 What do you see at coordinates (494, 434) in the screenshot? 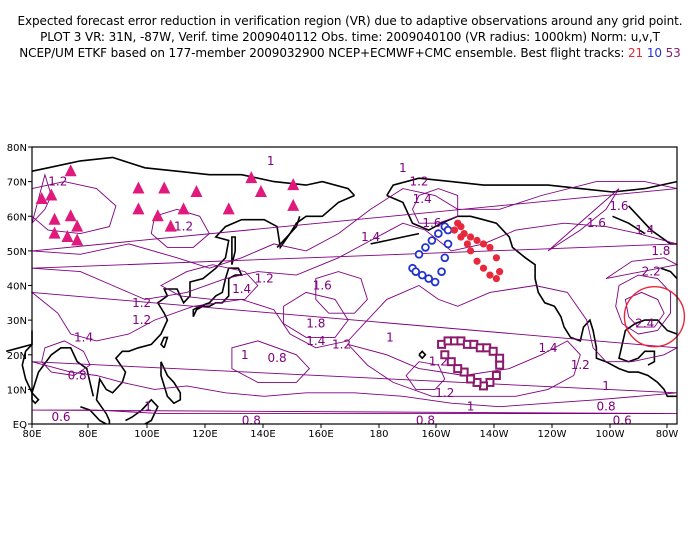
I see `lon-tick-label: 140W` at bounding box center [494, 434].